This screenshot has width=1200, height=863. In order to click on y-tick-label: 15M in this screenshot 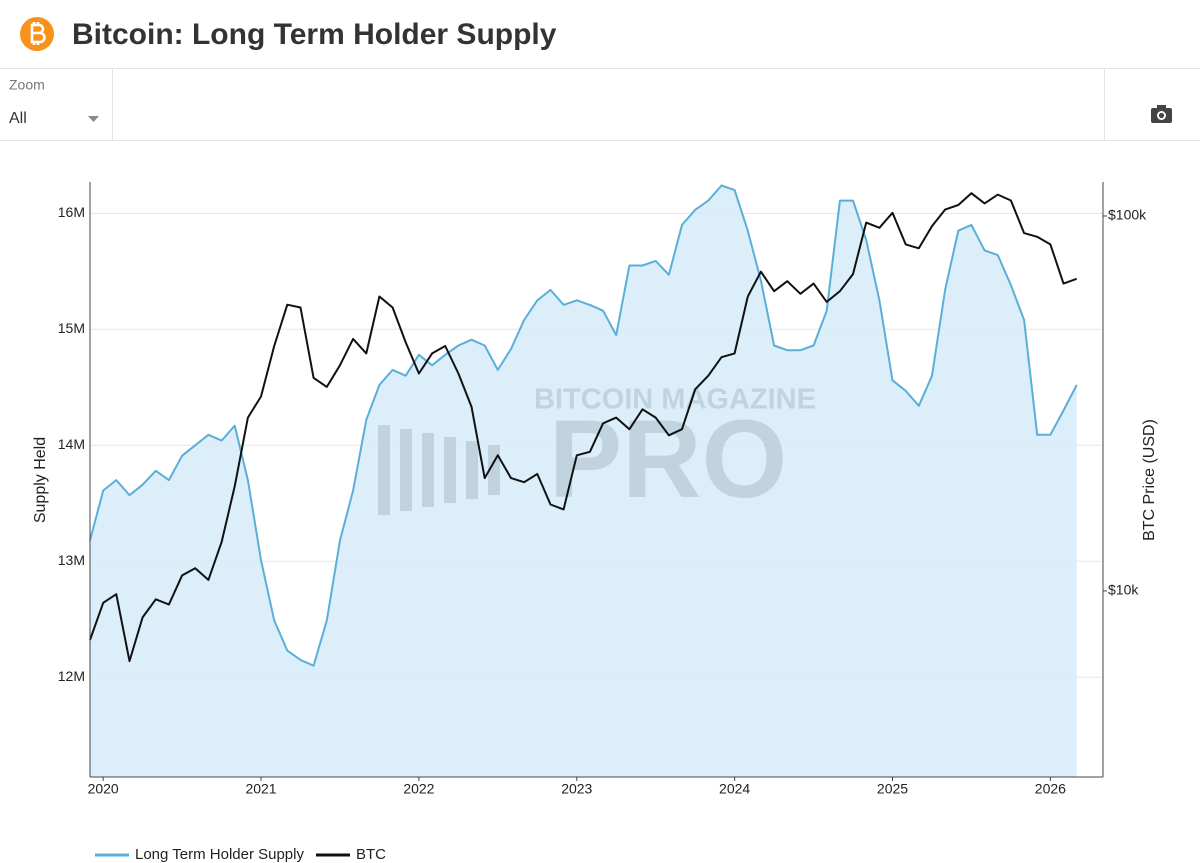, I will do `click(71, 328)`.